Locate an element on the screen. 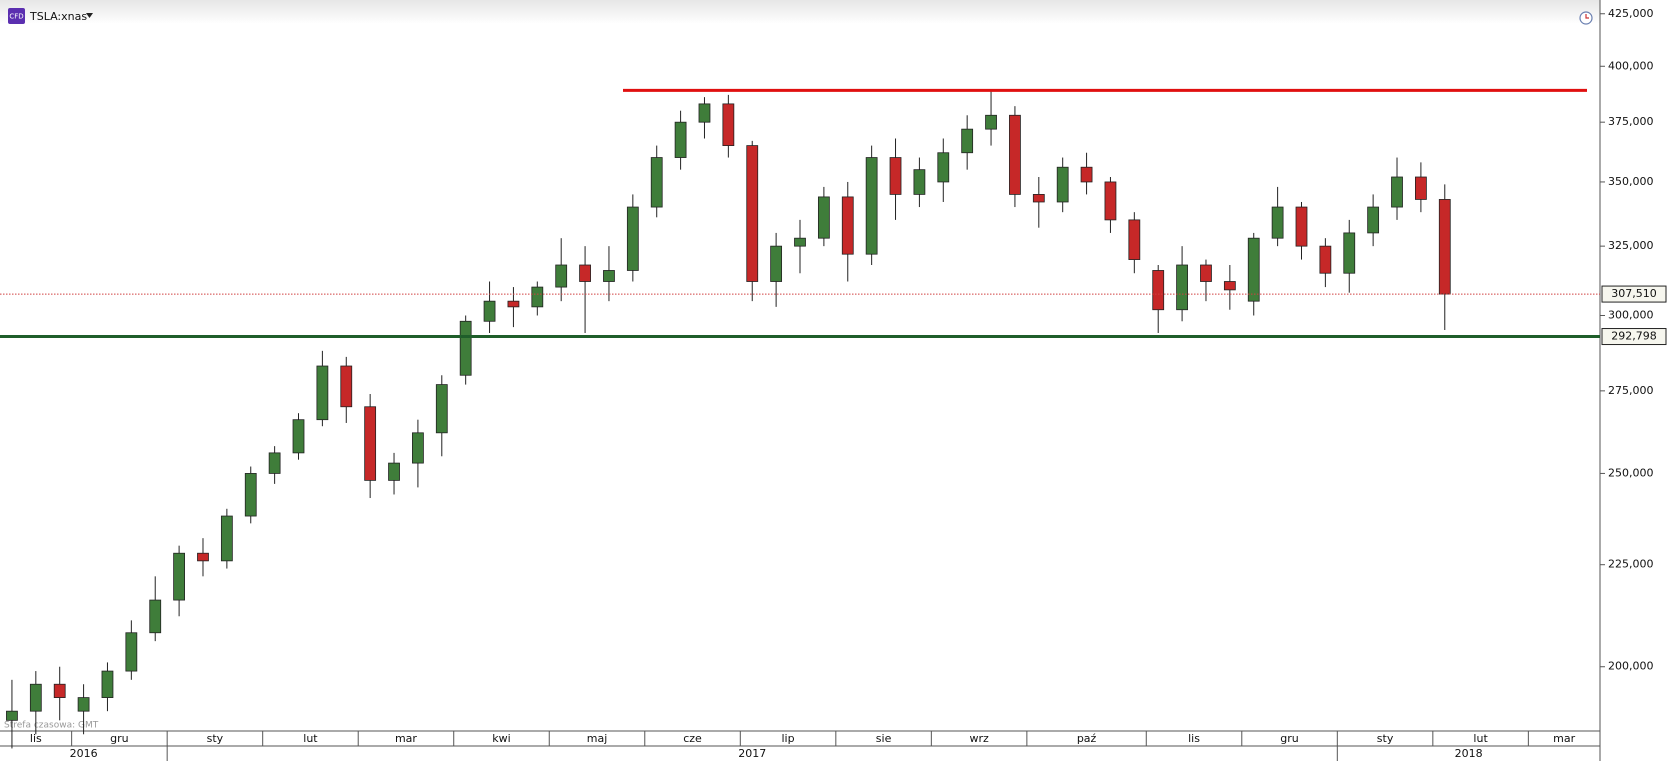 This screenshot has height=761, width=1676. cfd-badge is located at coordinates (16, 16).